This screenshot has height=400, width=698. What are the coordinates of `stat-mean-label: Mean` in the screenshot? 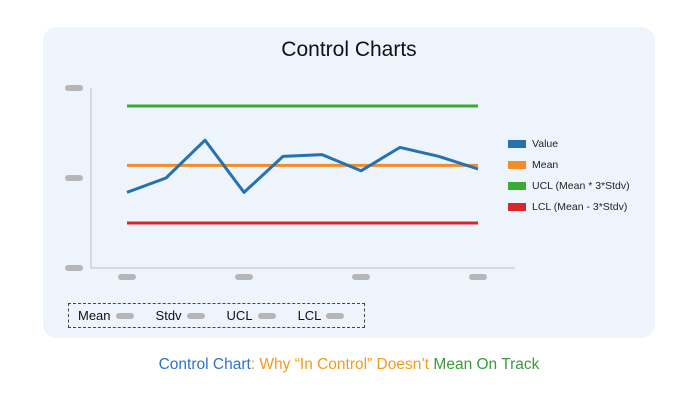 It's located at (94, 315).